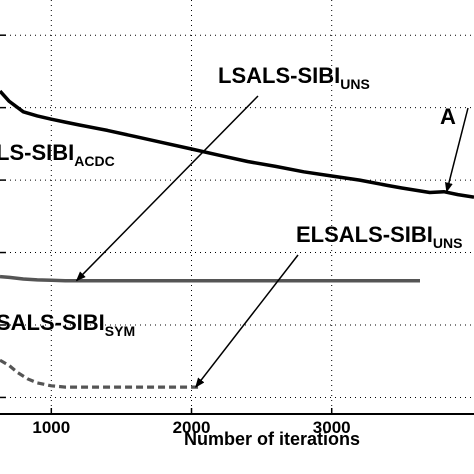 The height and width of the screenshot is (474, 474). What do you see at coordinates (272, 439) in the screenshot?
I see `x-axis-label: Number of iterations` at bounding box center [272, 439].